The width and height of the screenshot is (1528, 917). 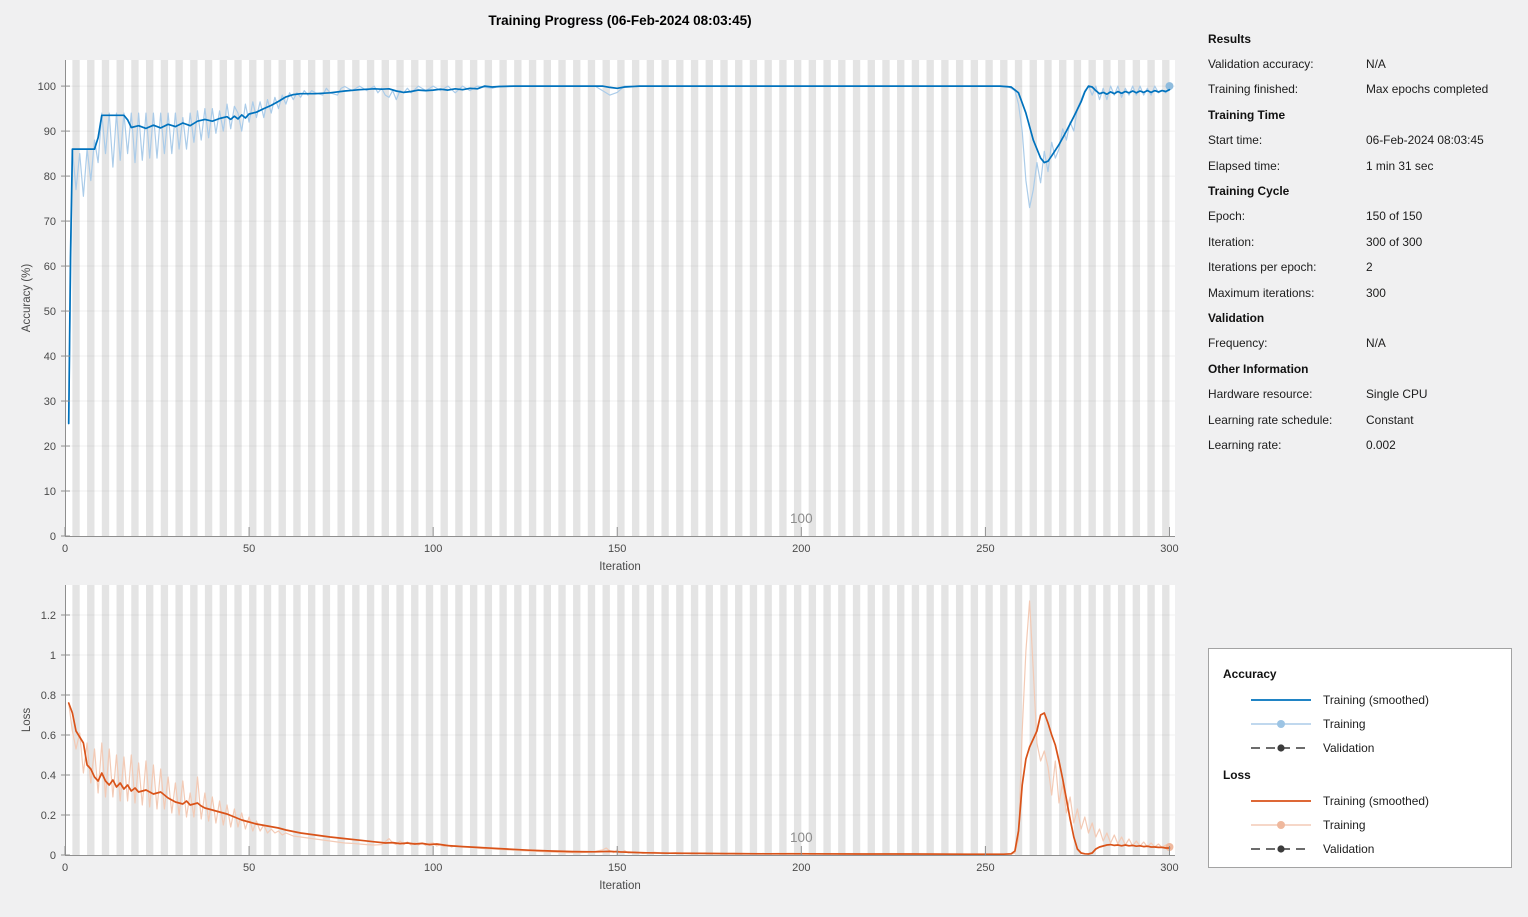 I want to click on row-label: Epoch:, so click(x=1227, y=216).